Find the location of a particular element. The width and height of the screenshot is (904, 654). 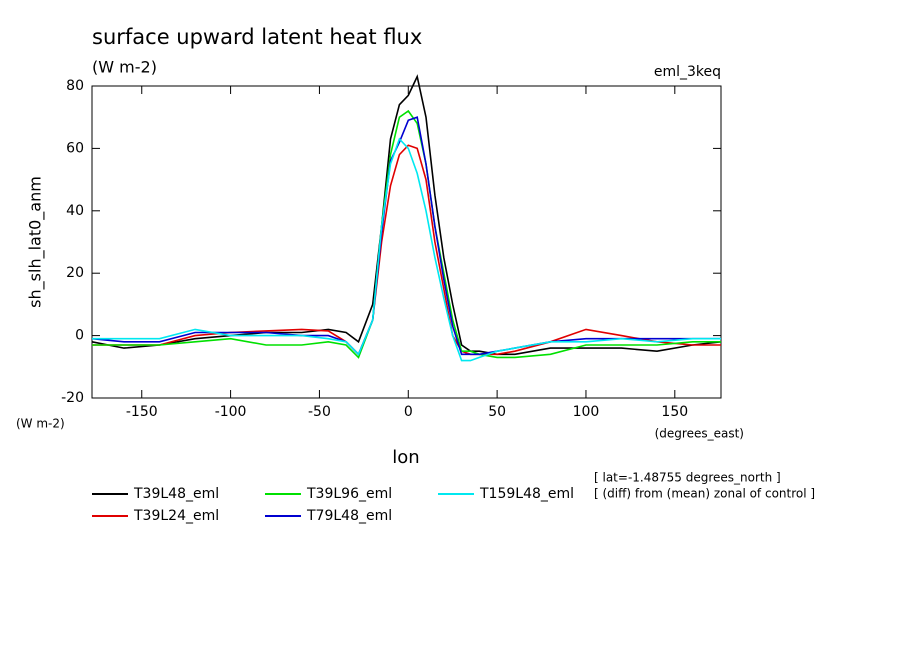

legend-label: T79L48_eml is located at coordinates (349, 516).